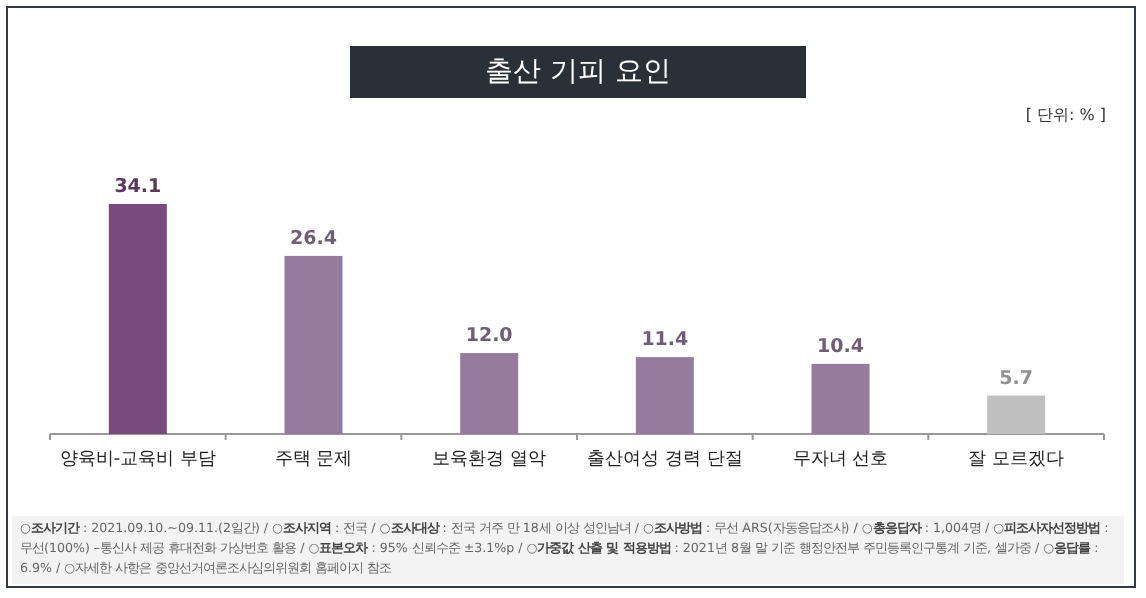 The height and width of the screenshot is (598, 1146). Describe the element at coordinates (1016, 378) in the screenshot. I see `data-label: 5.7` at that location.